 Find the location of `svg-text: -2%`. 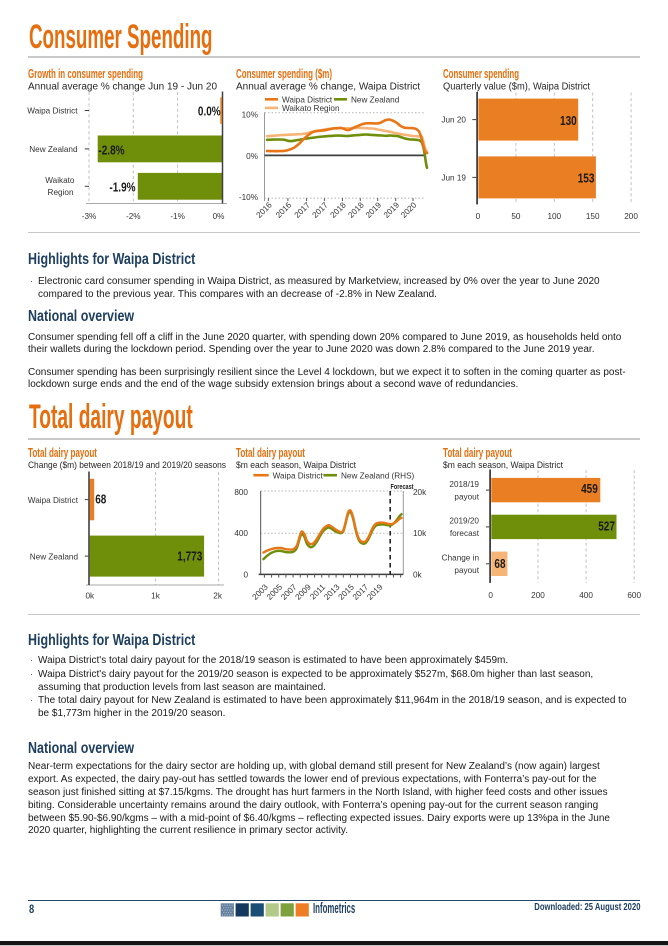

svg-text: -2% is located at coordinates (133, 216).